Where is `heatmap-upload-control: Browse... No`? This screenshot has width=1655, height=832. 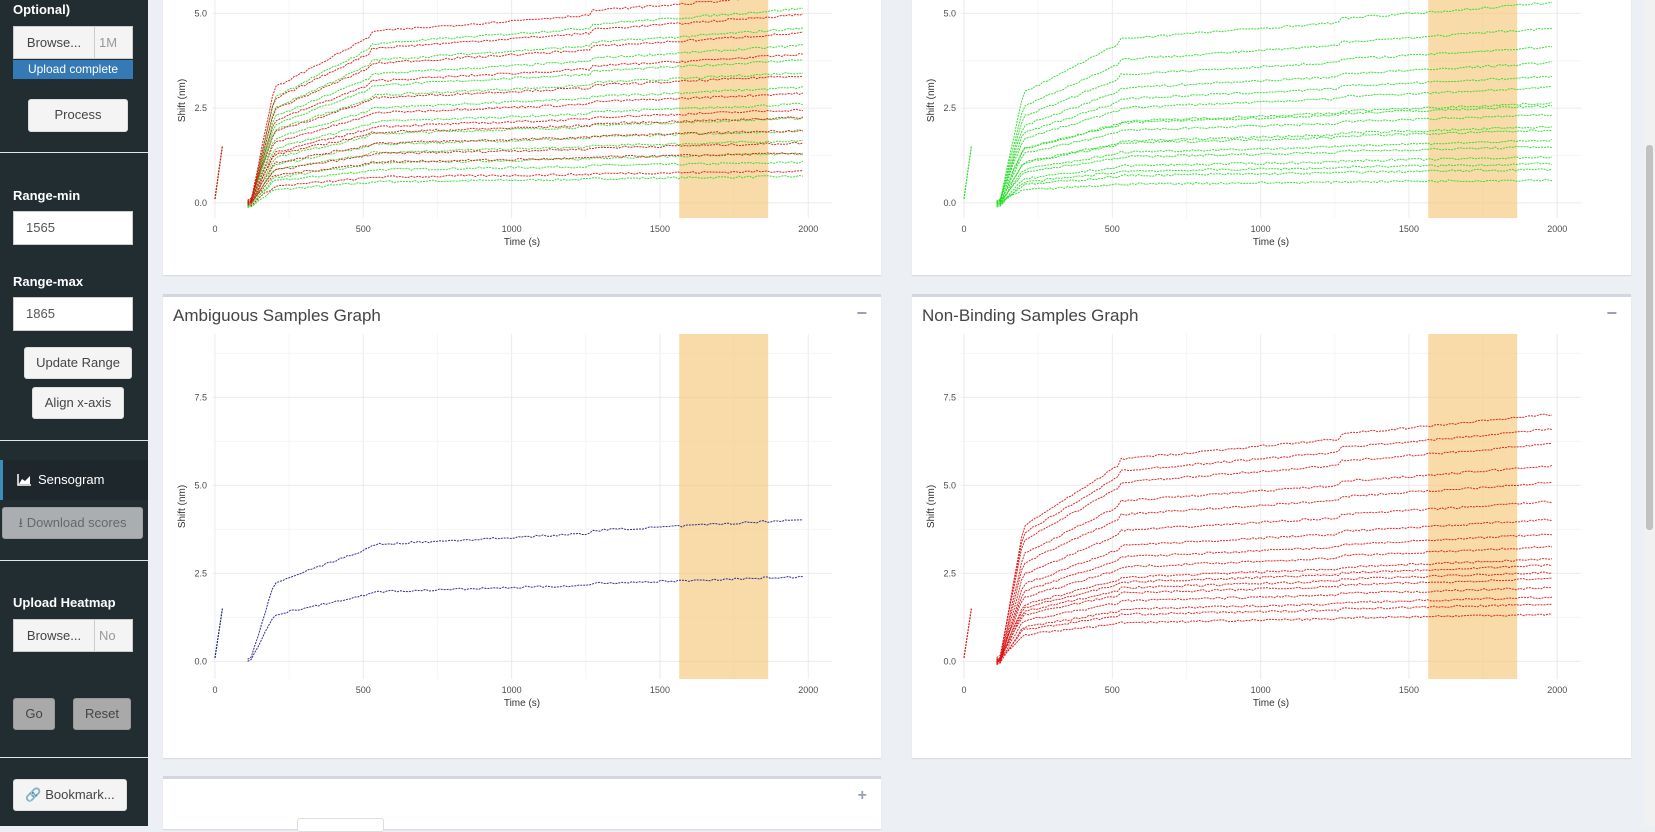 heatmap-upload-control: Browse... No is located at coordinates (73, 635).